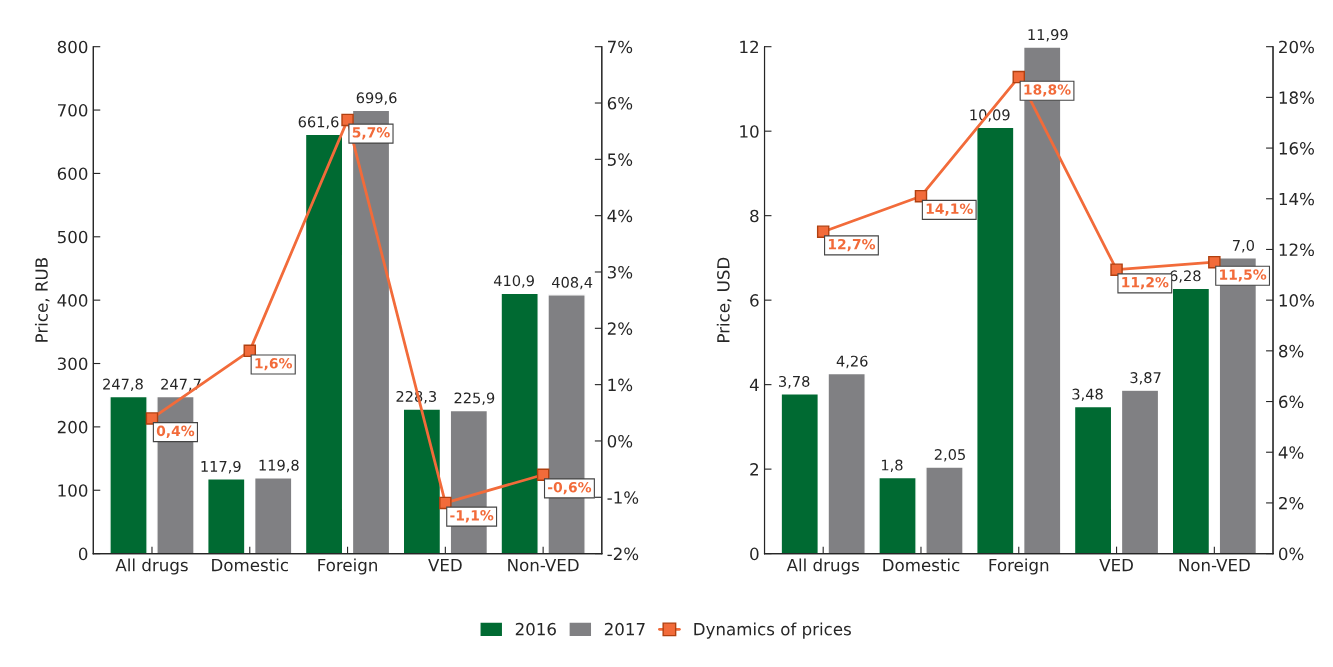  I want to click on y2-tick-label: 8%, so click(1291, 351).